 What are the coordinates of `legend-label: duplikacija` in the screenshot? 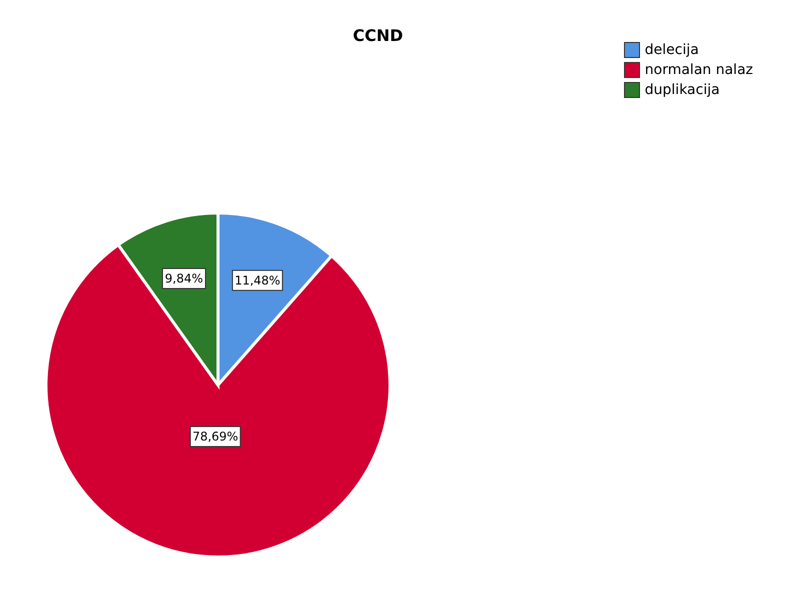 It's located at (682, 90).